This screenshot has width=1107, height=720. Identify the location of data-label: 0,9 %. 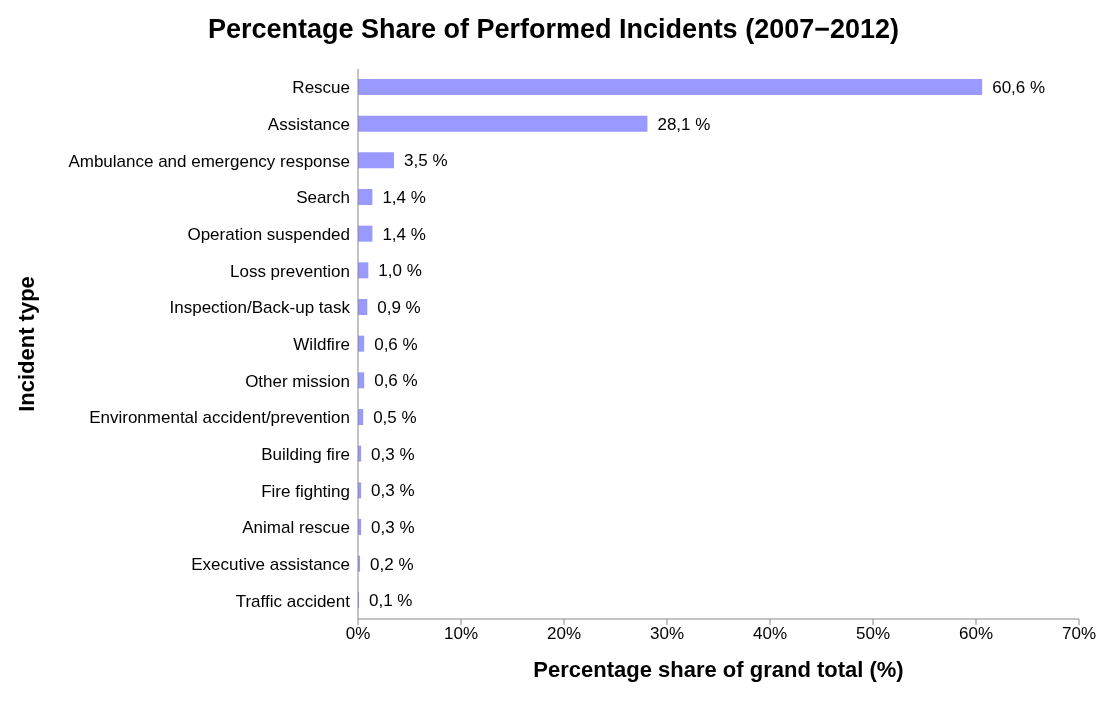
(399, 308).